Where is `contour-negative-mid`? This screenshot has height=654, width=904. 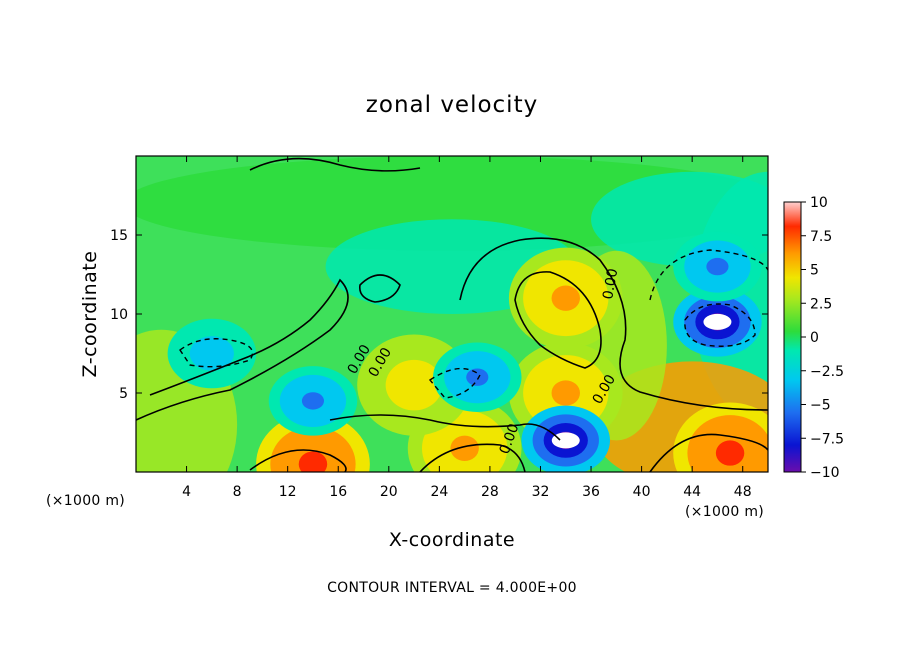 contour-negative-mid is located at coordinates (454, 383).